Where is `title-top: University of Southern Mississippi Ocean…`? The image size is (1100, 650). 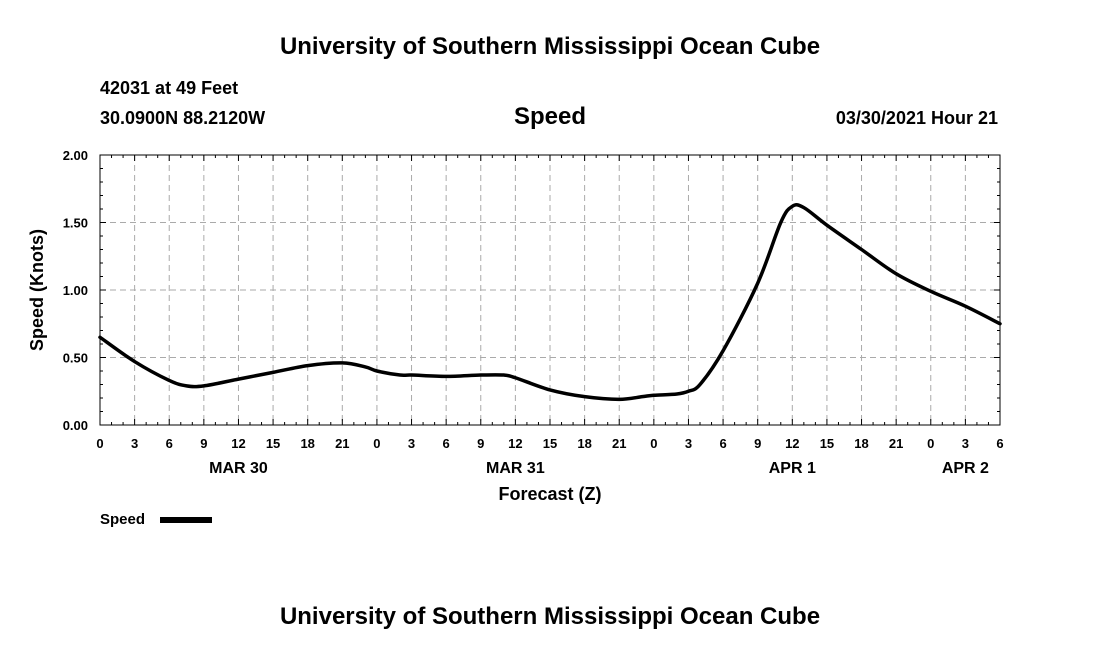
title-top: University of Southern Mississippi Ocean… is located at coordinates (550, 46).